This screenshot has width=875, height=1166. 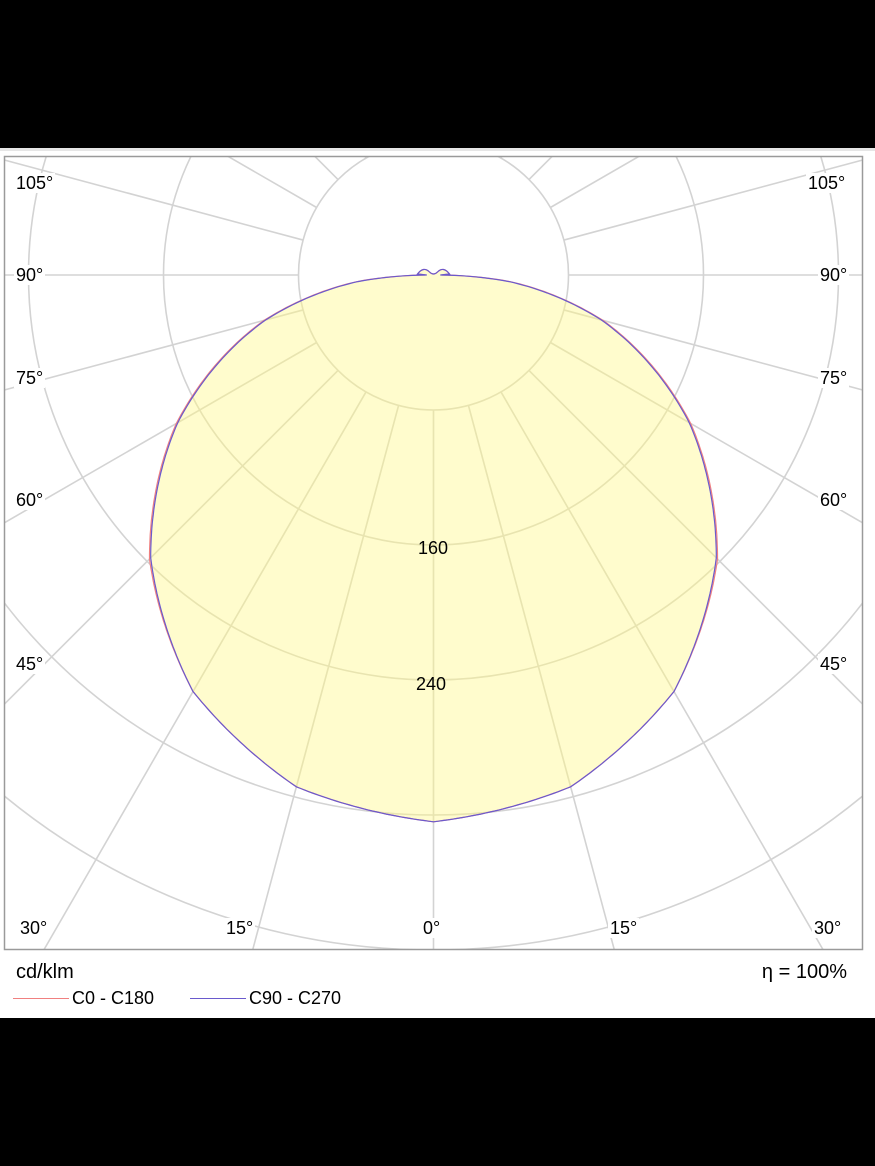 I want to click on top-divider, so click(x=437, y=149).